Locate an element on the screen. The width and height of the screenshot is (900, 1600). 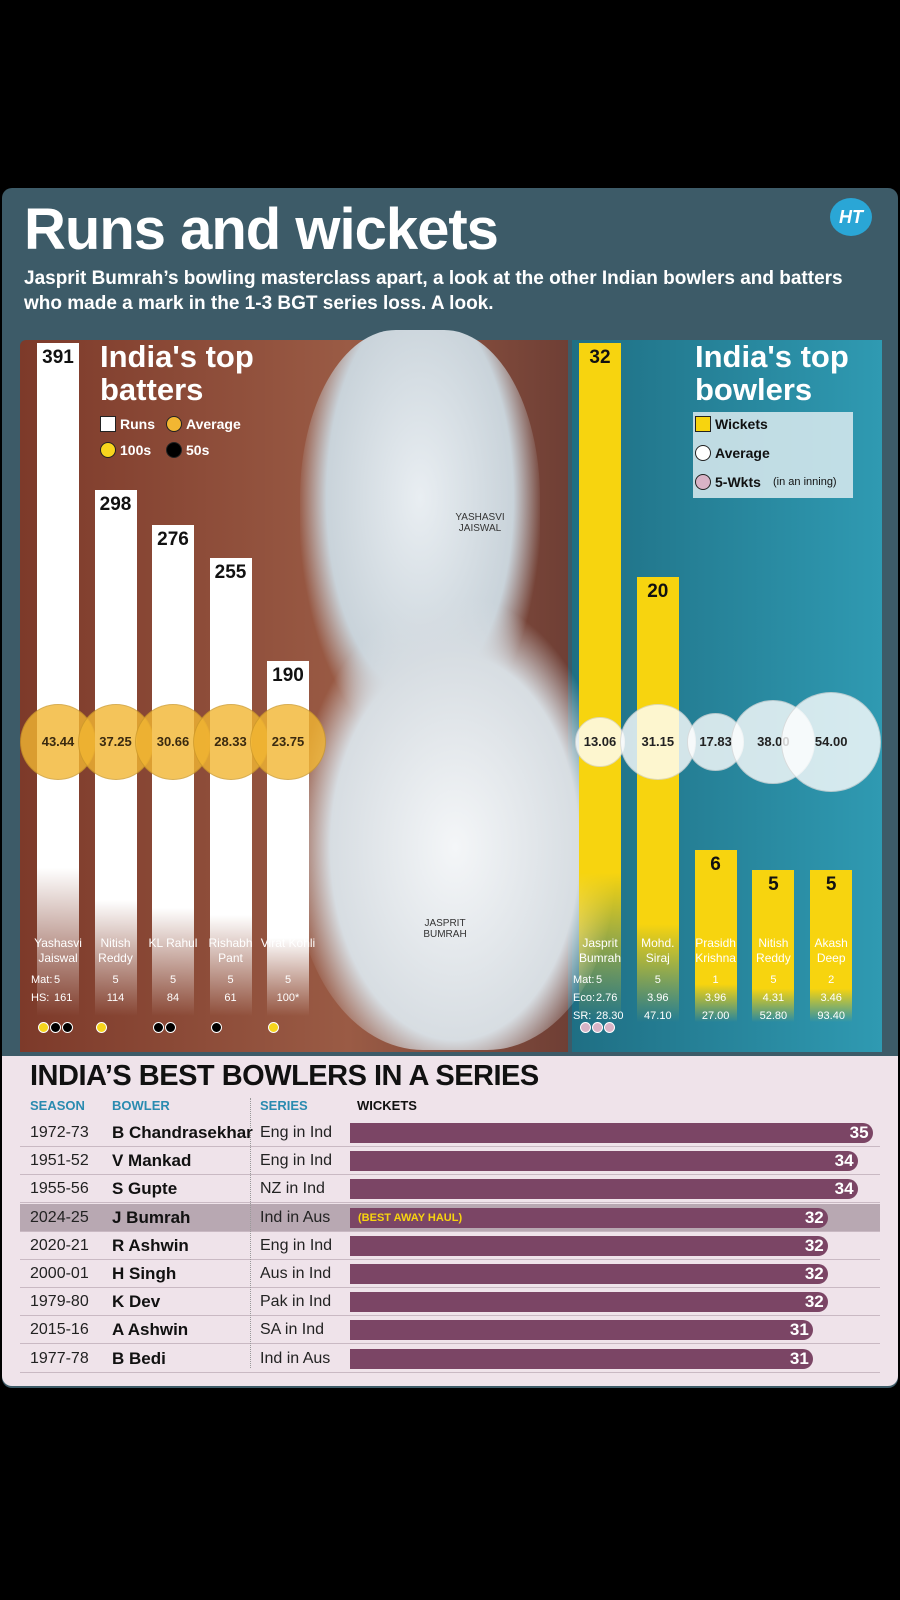
stat-value: 114 is located at coordinates (115, 998).